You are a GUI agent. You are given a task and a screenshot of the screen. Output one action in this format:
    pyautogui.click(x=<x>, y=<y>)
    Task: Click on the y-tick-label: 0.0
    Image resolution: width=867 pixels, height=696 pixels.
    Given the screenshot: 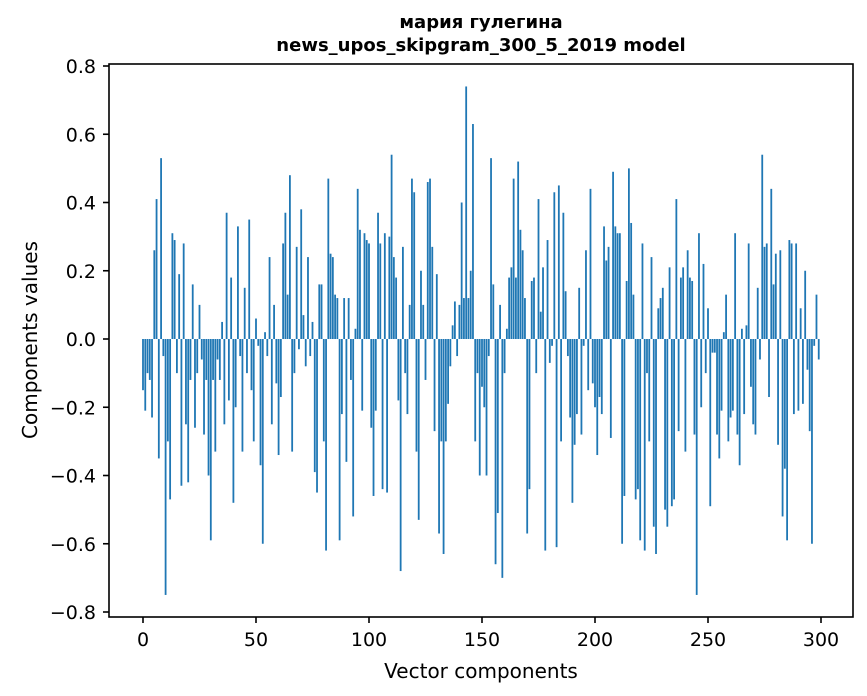 What is the action you would take?
    pyautogui.click(x=81, y=340)
    